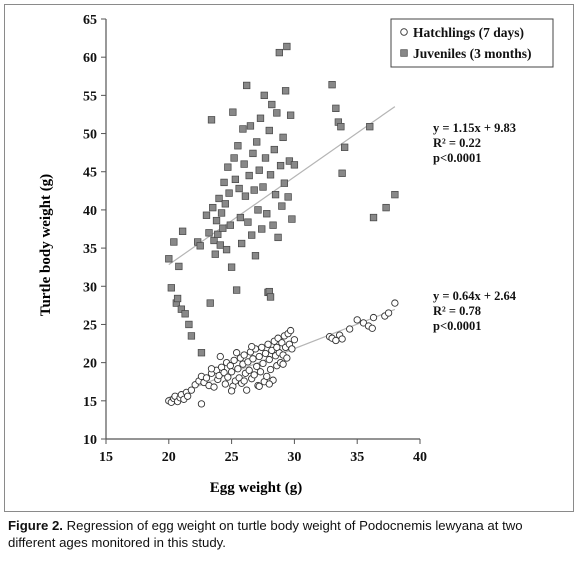 The height and width of the screenshot is (567, 580). What do you see at coordinates (357, 457) in the screenshot?
I see `x-tick-label: 35` at bounding box center [357, 457].